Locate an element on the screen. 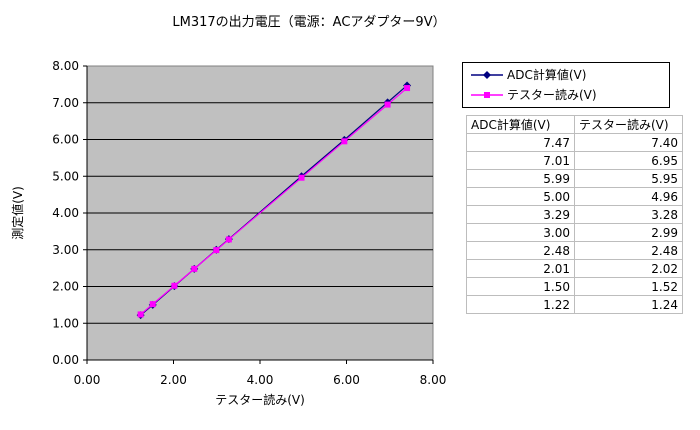 Image resolution: width=700 pixels, height=430 pixels. table-cell-tester: 5.95 is located at coordinates (628, 178).